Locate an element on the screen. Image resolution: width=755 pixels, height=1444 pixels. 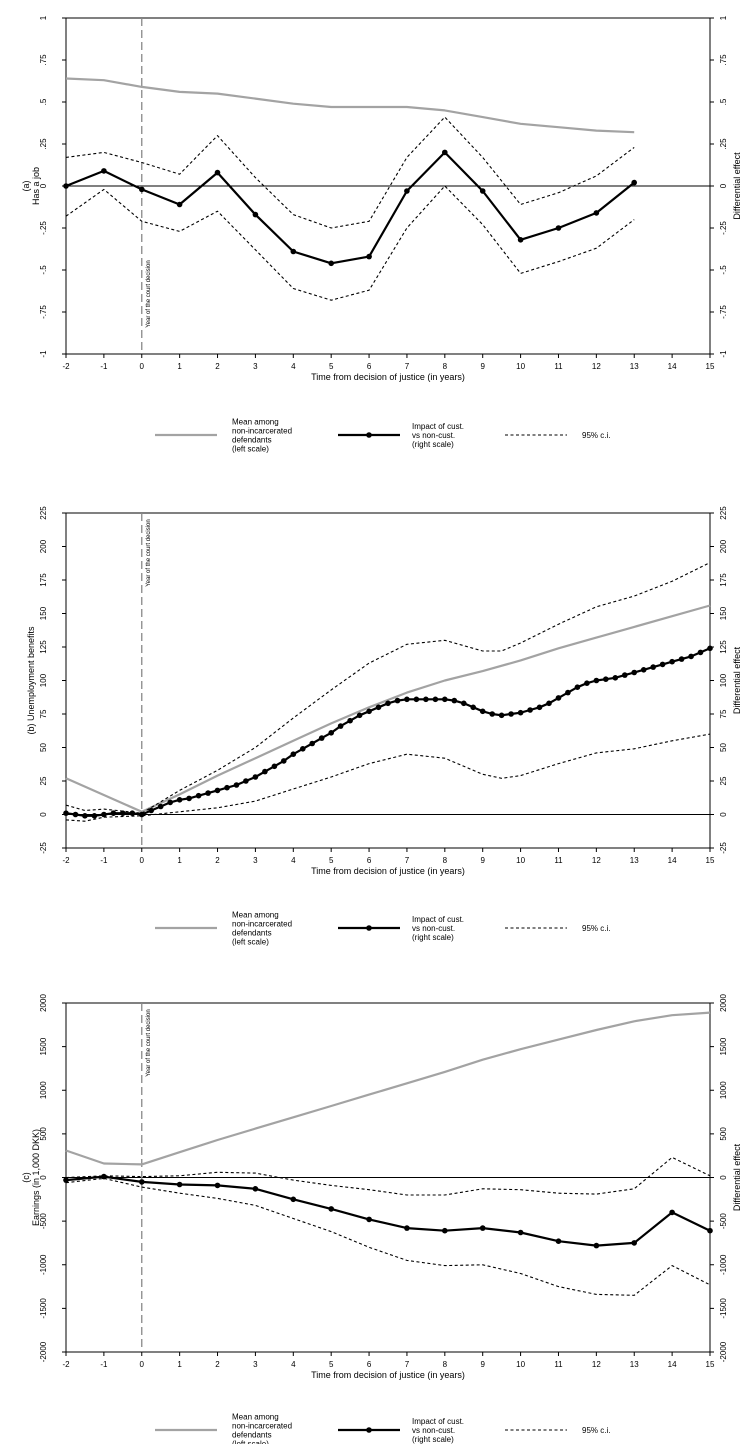
y-tick-label-right: -.75 is located at coordinates (723, 312).